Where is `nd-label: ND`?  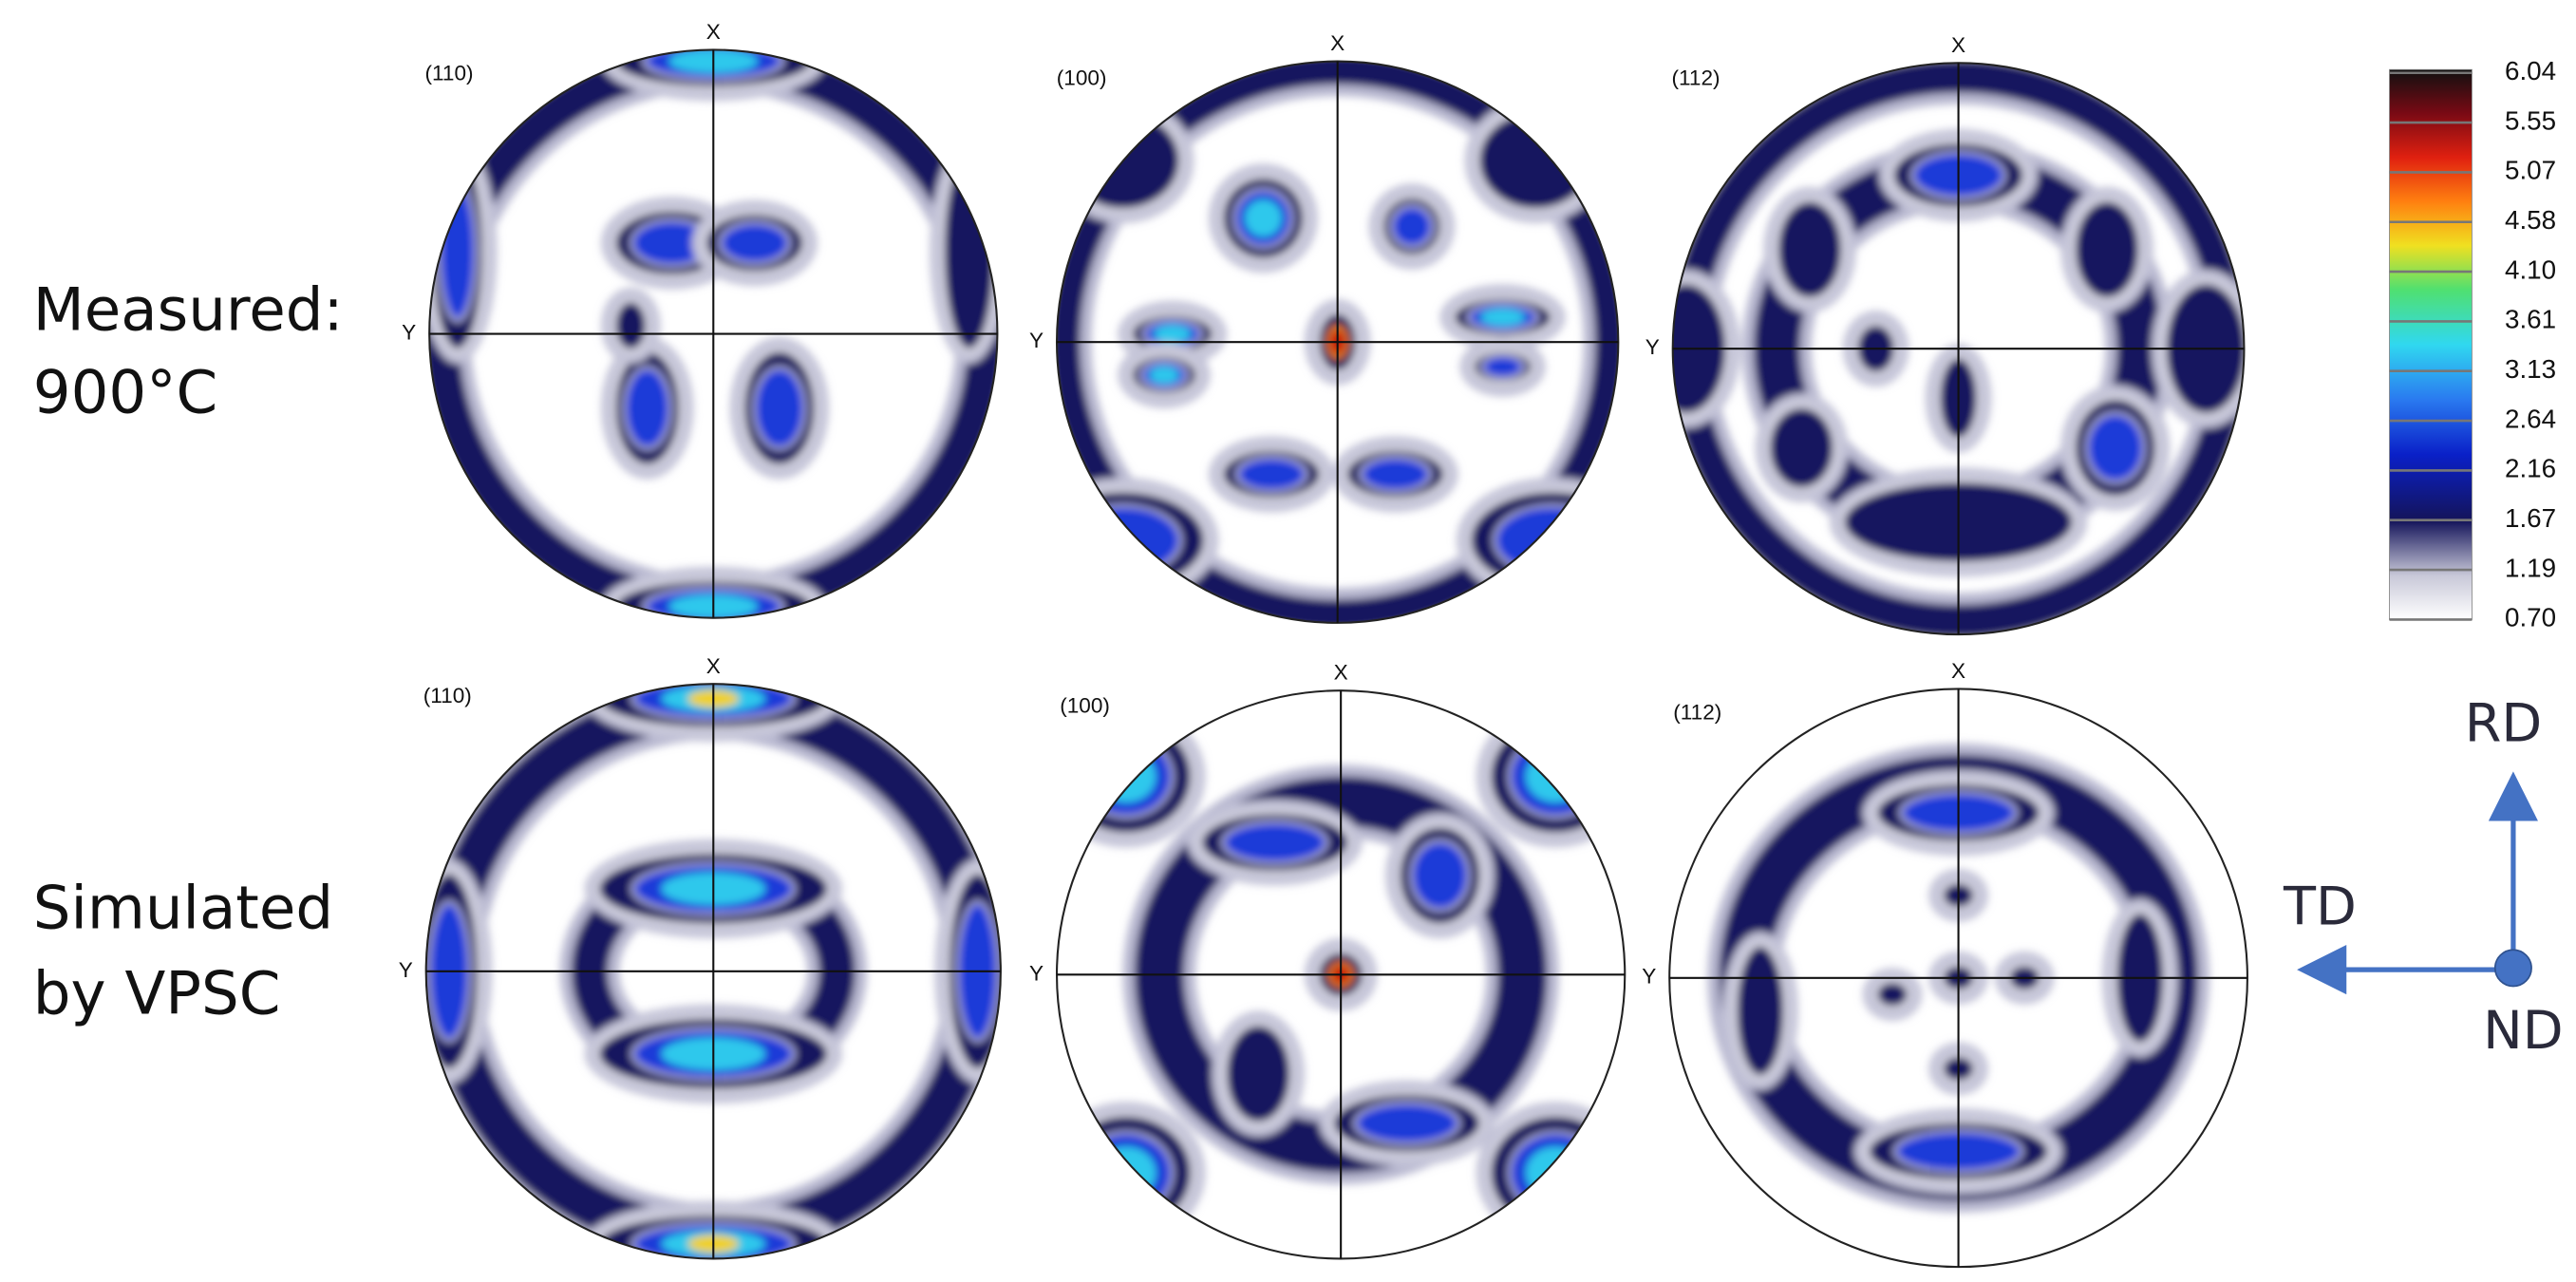 nd-label: ND is located at coordinates (2523, 1031).